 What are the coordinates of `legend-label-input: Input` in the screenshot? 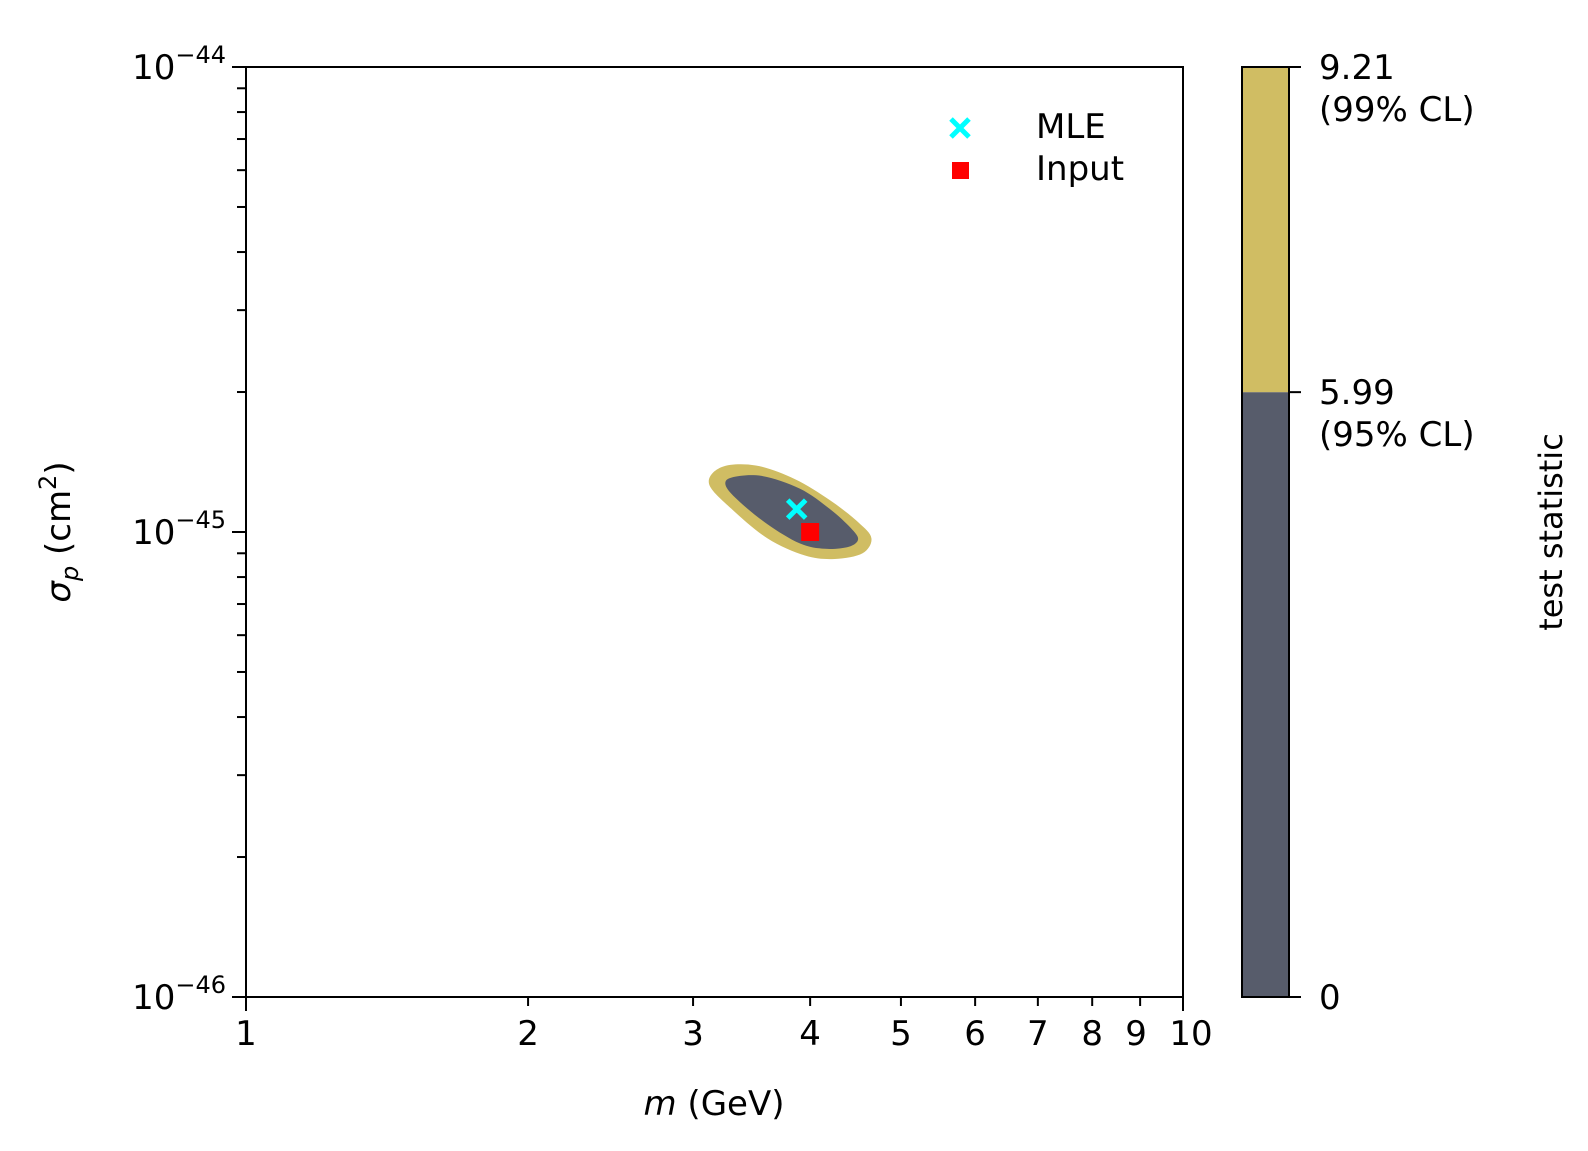 It's located at (1080, 169).